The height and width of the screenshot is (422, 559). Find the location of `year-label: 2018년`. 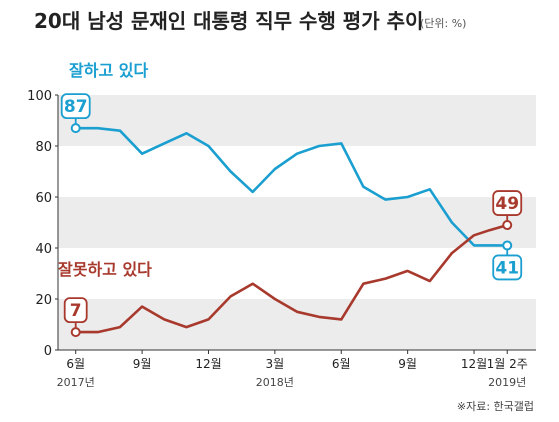

year-label: 2018년 is located at coordinates (275, 382).